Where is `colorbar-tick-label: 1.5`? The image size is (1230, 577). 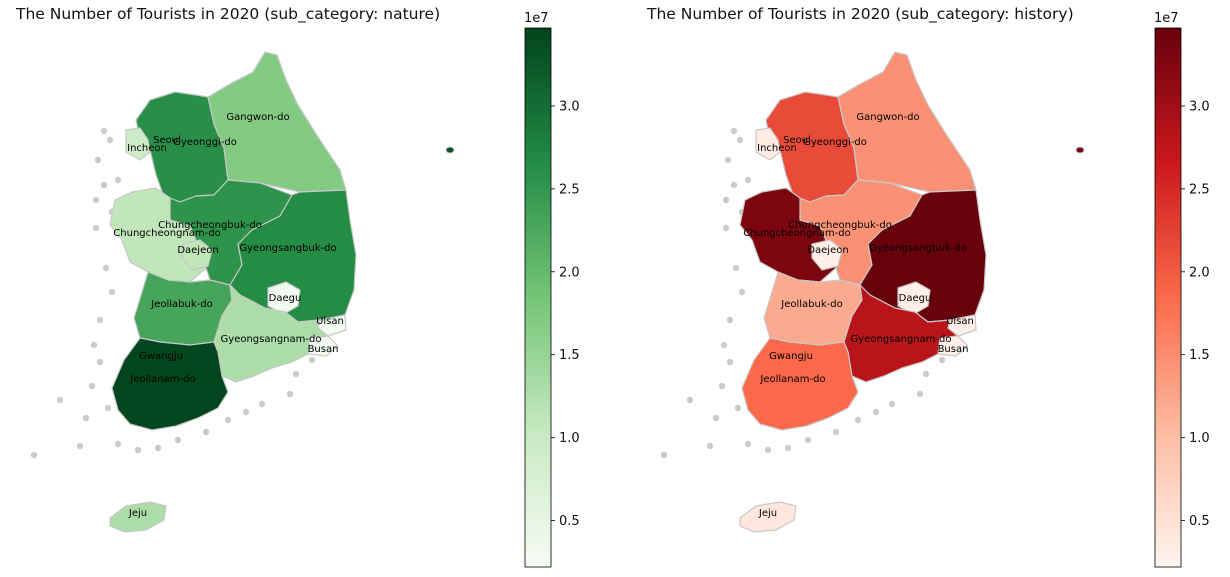 colorbar-tick-label: 1.5 is located at coordinates (569, 355).